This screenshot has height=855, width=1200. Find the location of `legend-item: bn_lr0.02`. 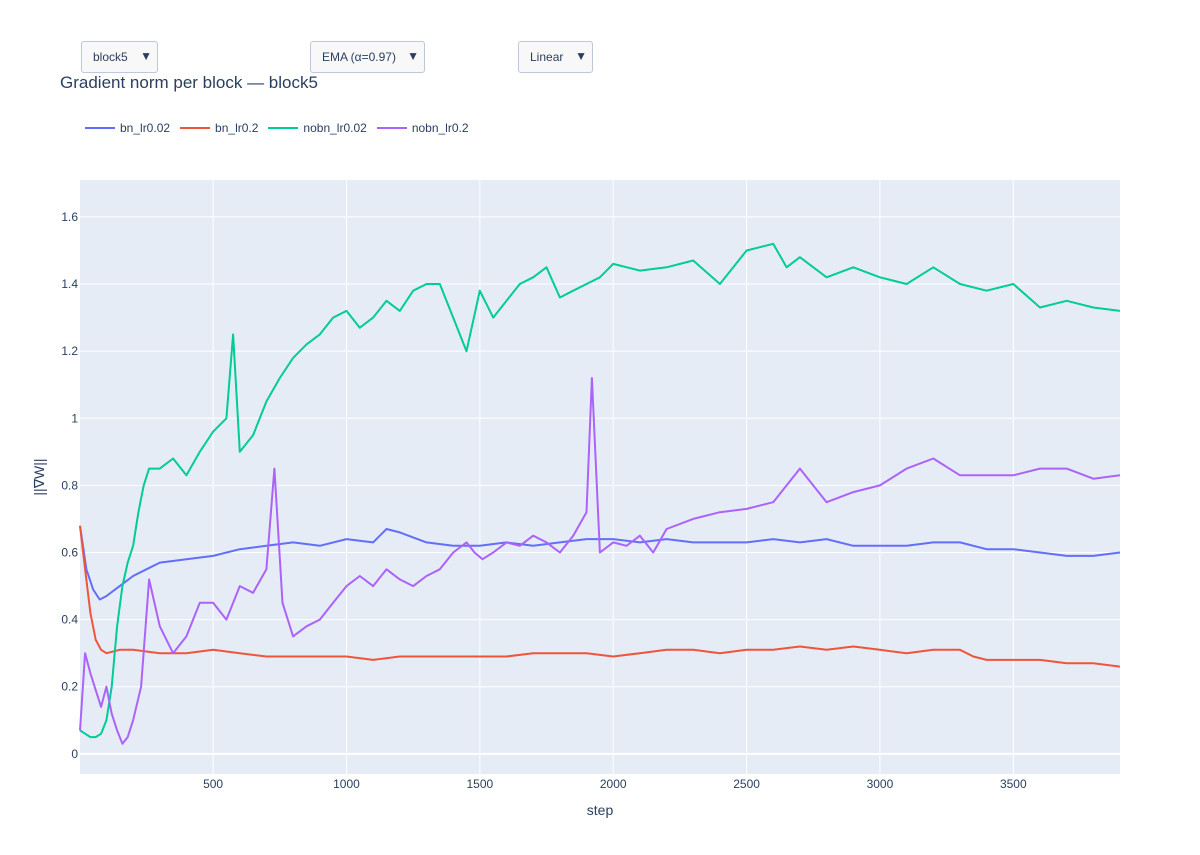

legend-item: bn_lr0.02 is located at coordinates (127, 128).